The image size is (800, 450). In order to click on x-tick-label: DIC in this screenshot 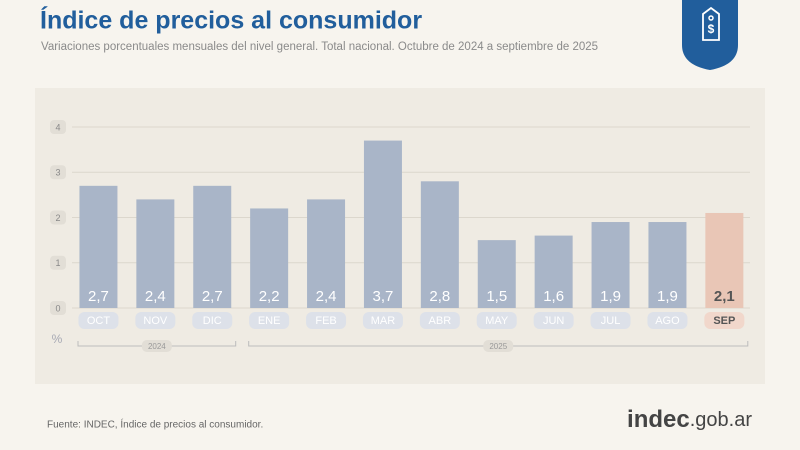, I will do `click(212, 321)`.